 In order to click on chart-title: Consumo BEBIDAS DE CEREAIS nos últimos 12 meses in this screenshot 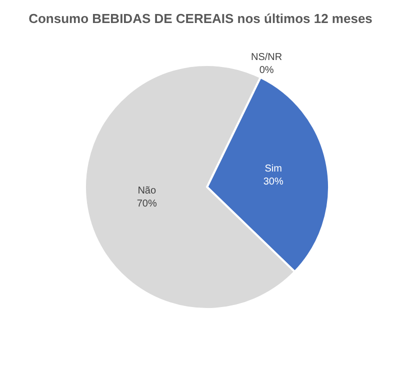, I will do `click(200, 18)`.